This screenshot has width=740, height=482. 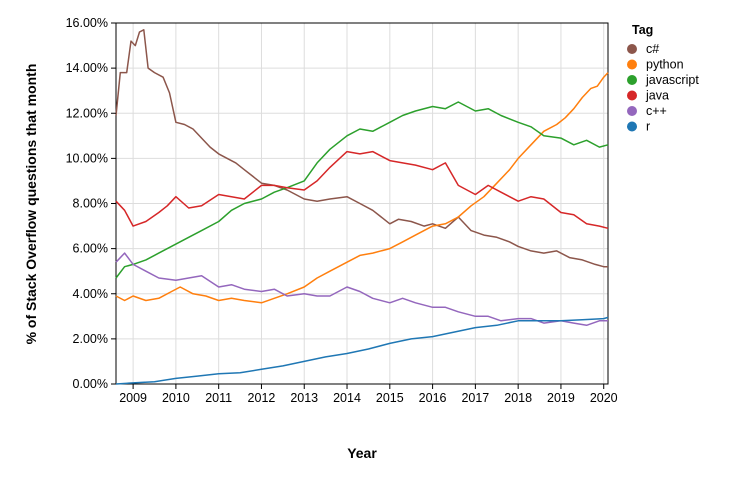 What do you see at coordinates (87, 158) in the screenshot?
I see `y-tick-label: 10.00%` at bounding box center [87, 158].